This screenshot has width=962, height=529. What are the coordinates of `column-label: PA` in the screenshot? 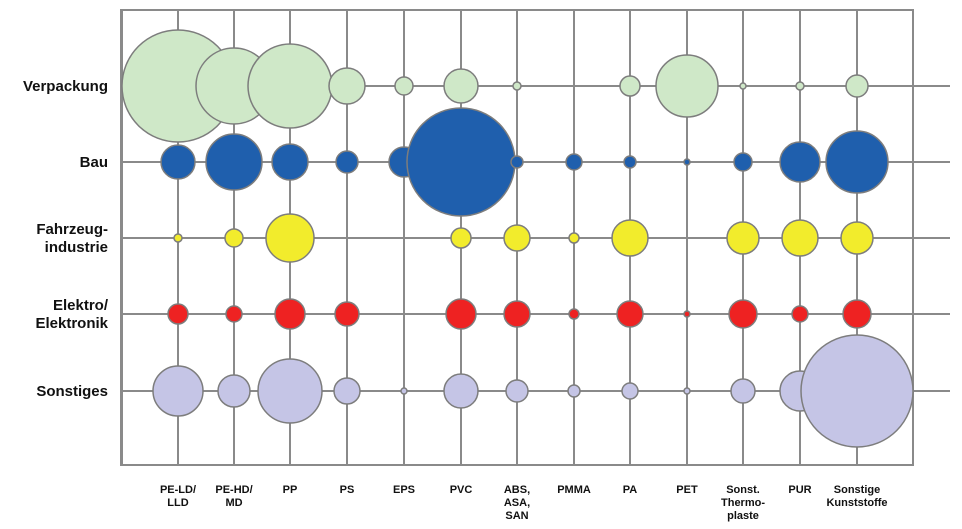 It's located at (630, 490).